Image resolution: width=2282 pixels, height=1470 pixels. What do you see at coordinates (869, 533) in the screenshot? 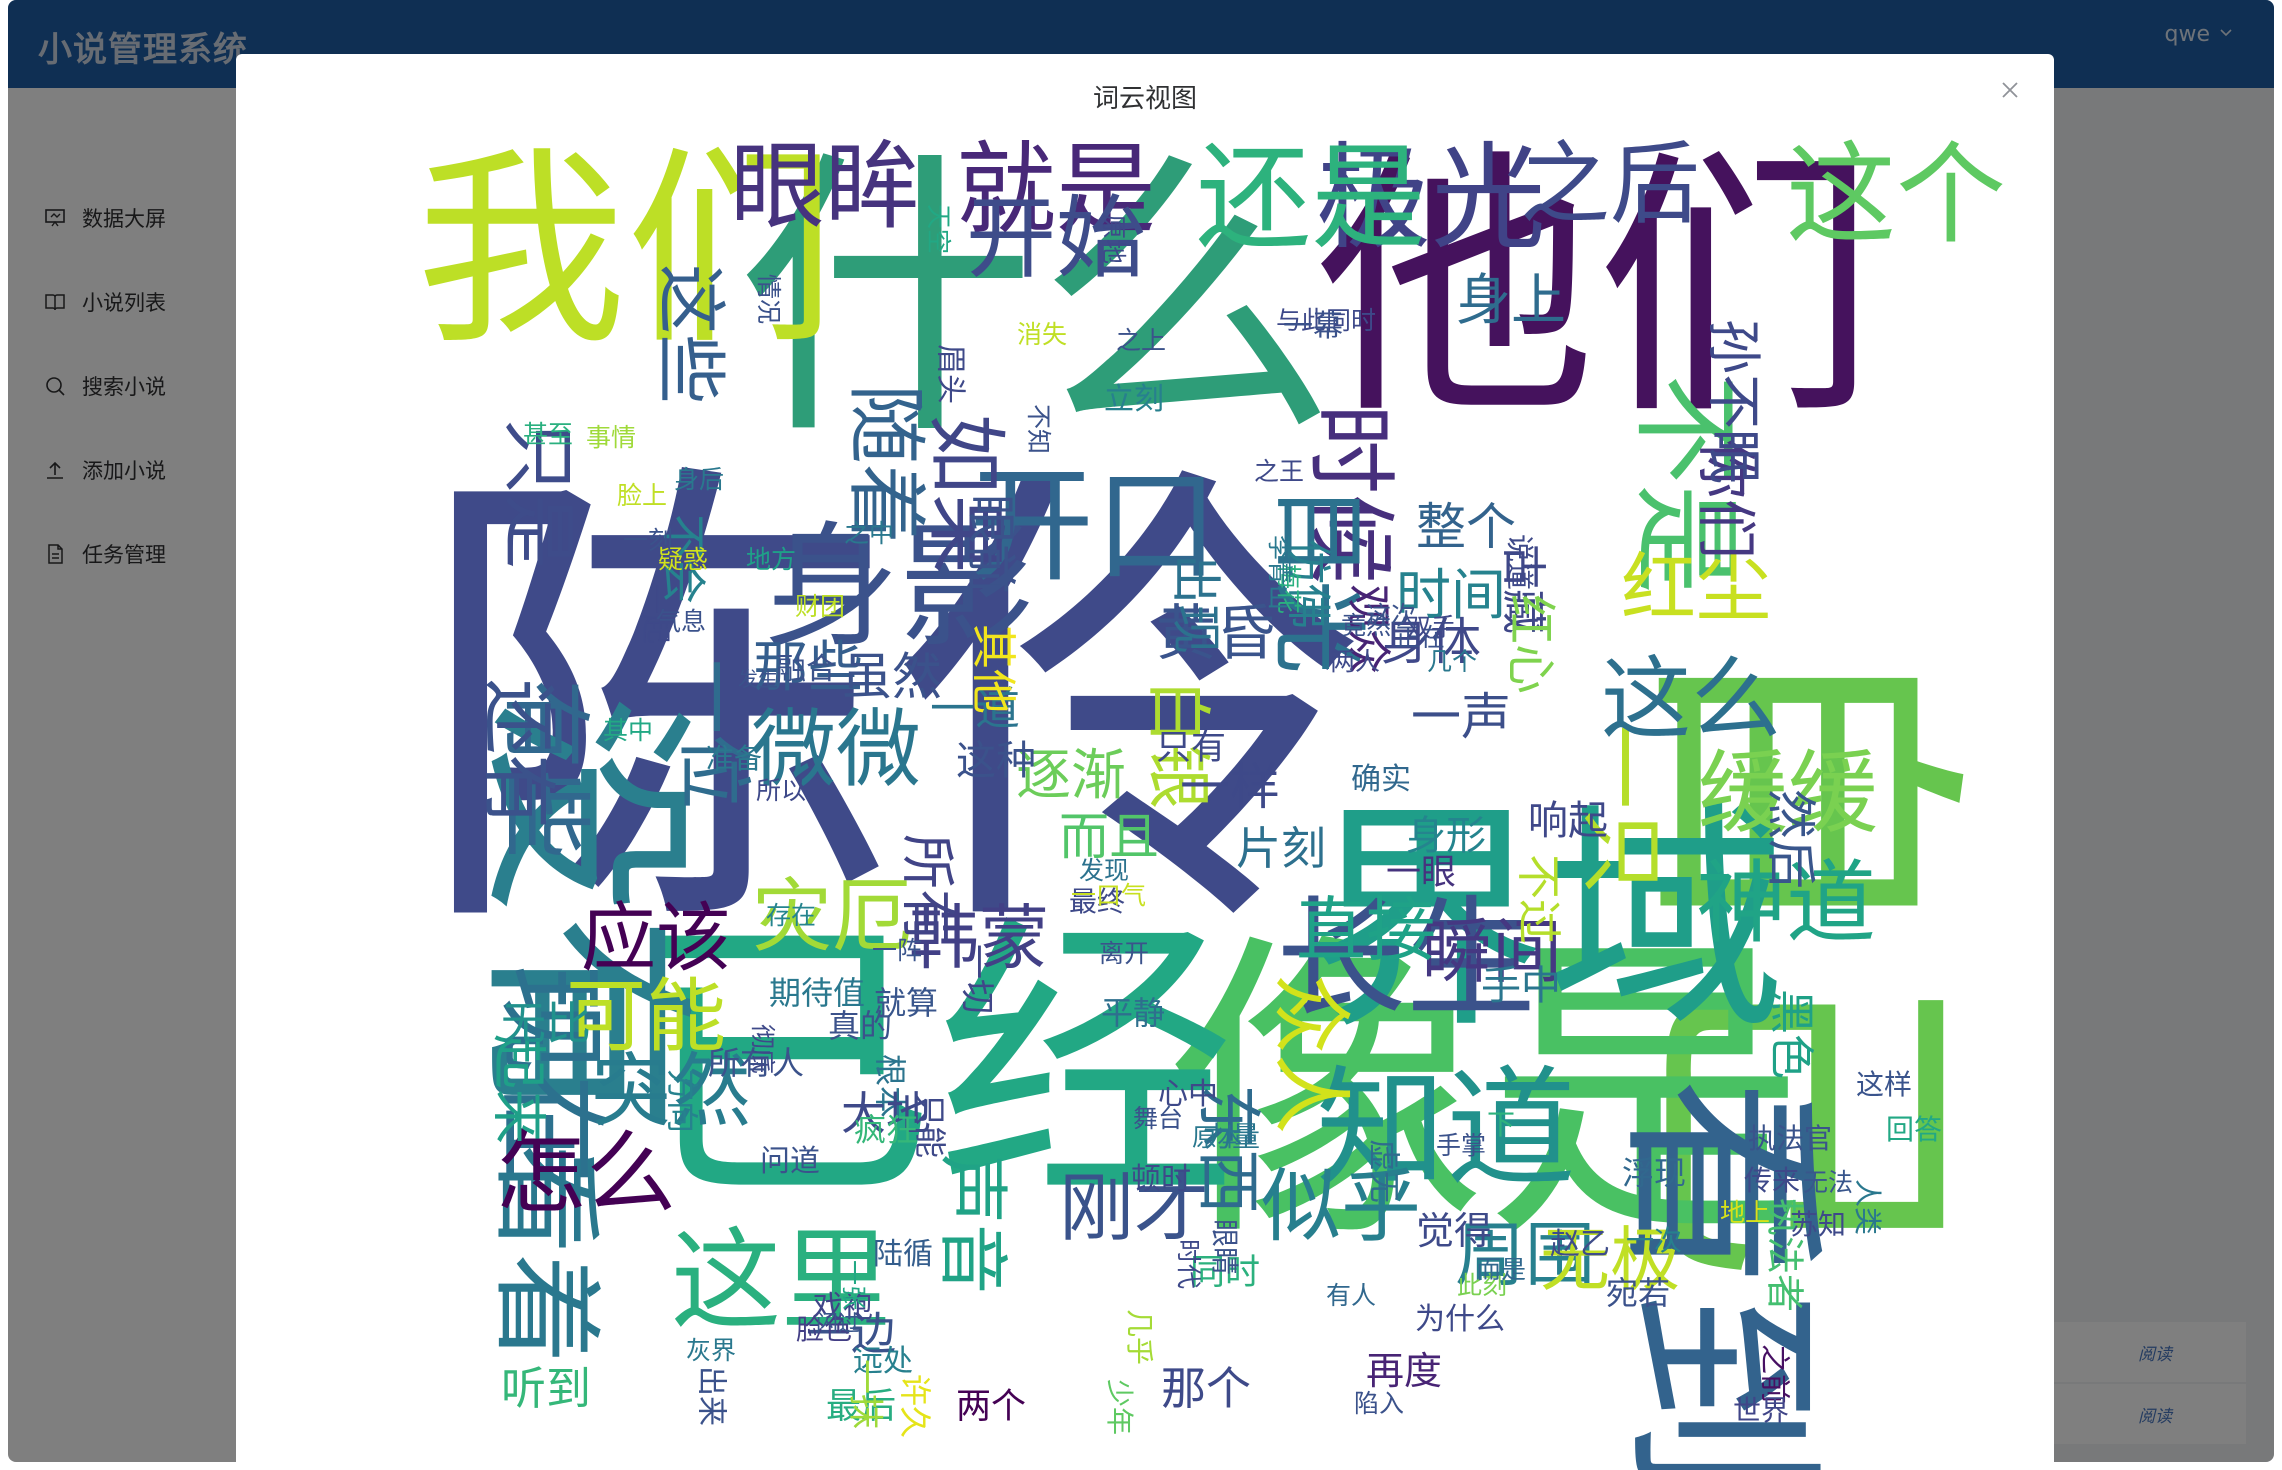
I see `word-cloud-word: 之中` at bounding box center [869, 533].